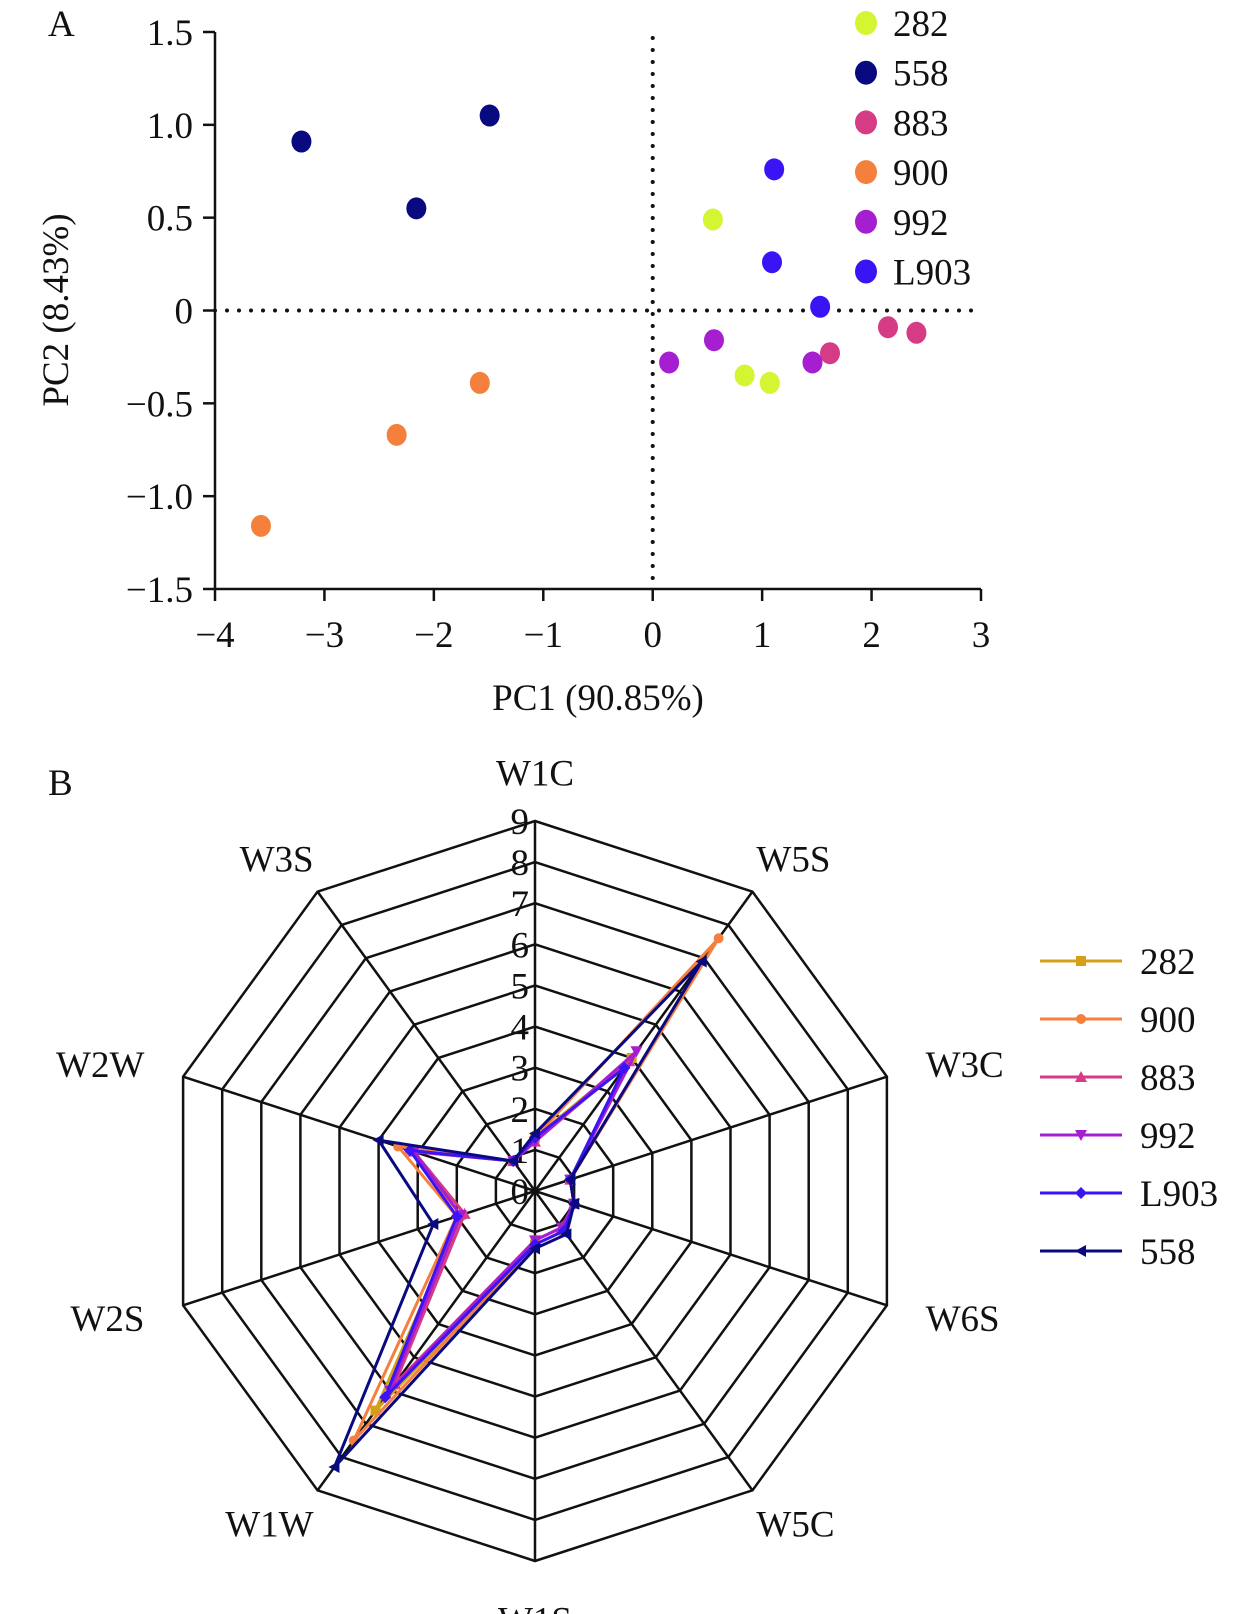 The image size is (1260, 1614). Describe the element at coordinates (324, 635) in the screenshot. I see `x-tick-label: −3` at that location.